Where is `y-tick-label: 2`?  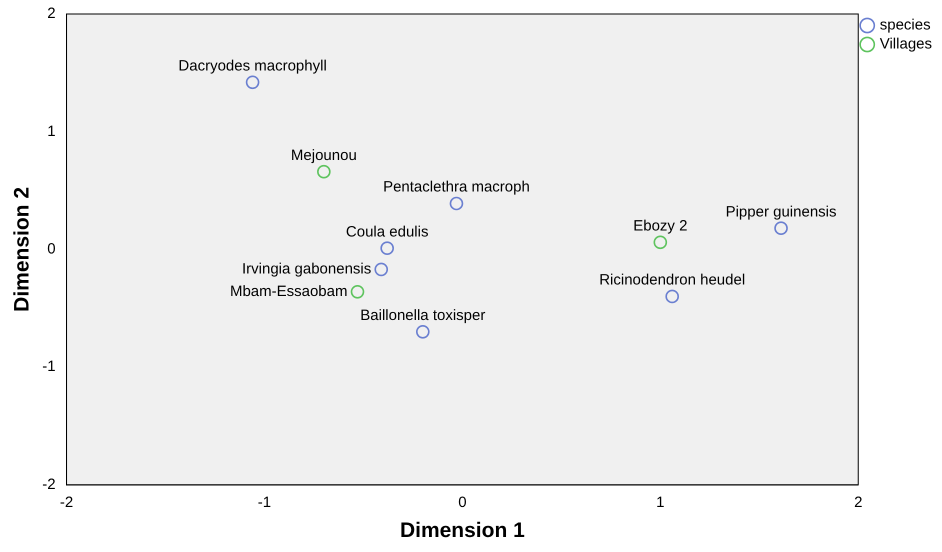 y-tick-label: 2 is located at coordinates (51, 13).